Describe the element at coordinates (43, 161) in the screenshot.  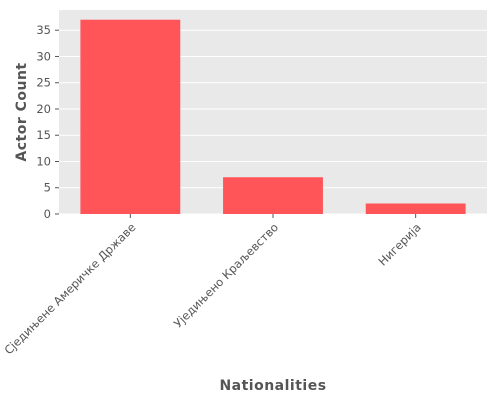
I see `y-tick-label: 10` at that location.